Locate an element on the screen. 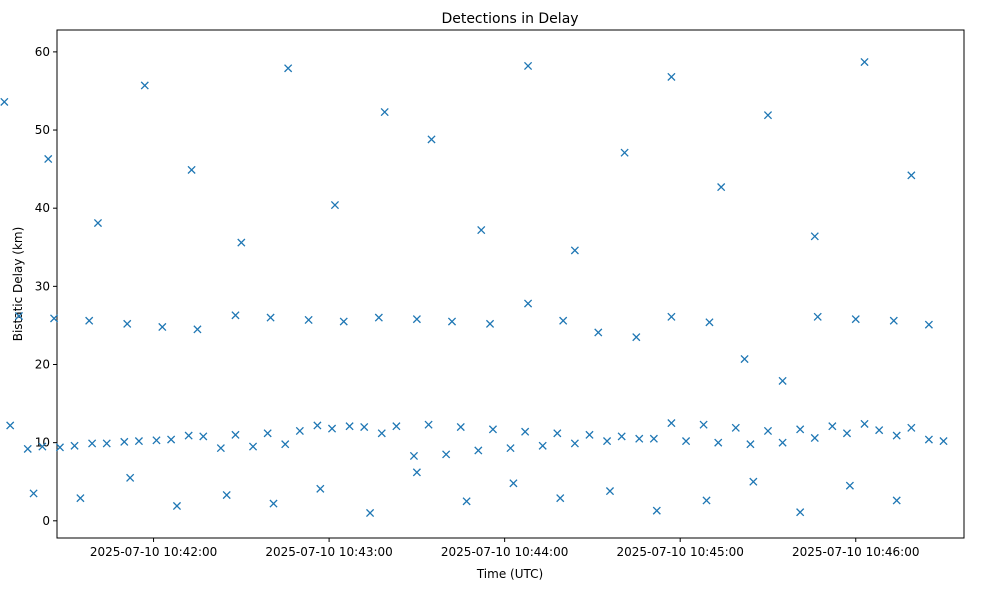 The width and height of the screenshot is (989, 594). y-axis-label: Bistatic Delay (km) is located at coordinates (18, 284).